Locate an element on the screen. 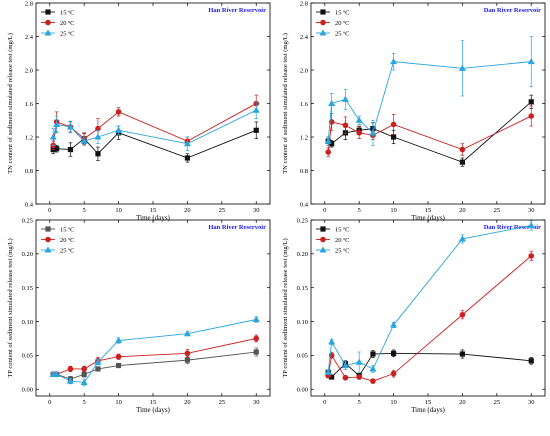 Image resolution: width=550 pixels, height=436 pixels. chart-title: Han River Reservoir is located at coordinates (237, 10).